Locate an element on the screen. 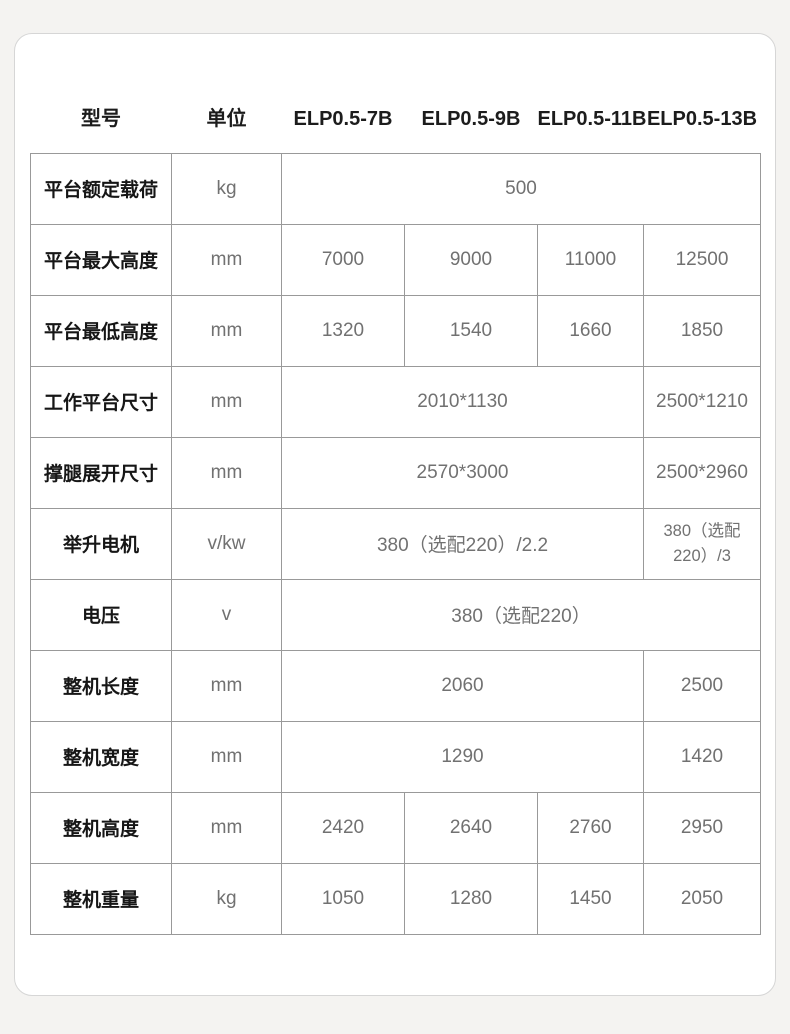 Image resolution: width=790 pixels, height=1034 pixels. table-row: 平台最低高度 mm 1320 1540 1660 1850 is located at coordinates (395, 330).